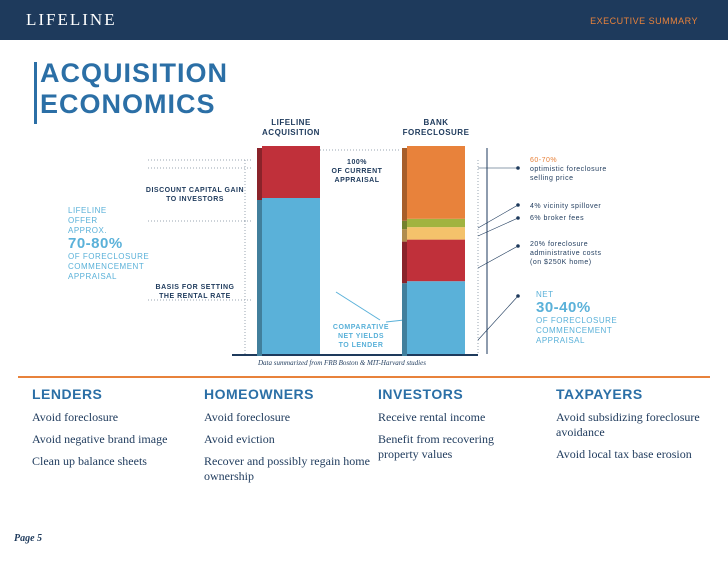 This screenshot has width=728, height=563. I want to click on title-accent-bar, so click(35, 93).